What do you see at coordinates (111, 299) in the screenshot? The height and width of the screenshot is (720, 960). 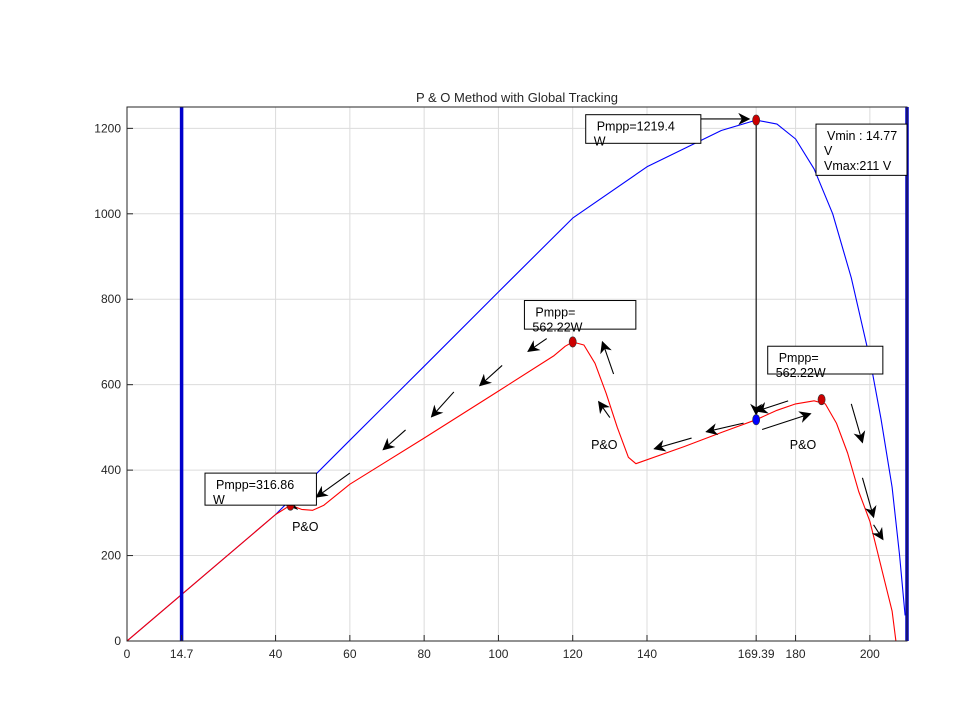 I see `y-tick-label: 800` at bounding box center [111, 299].